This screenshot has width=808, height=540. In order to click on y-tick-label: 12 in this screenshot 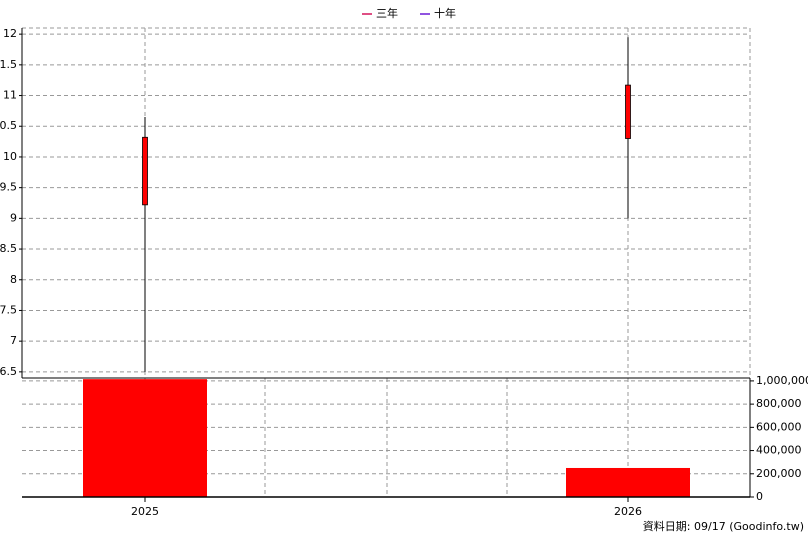, I will do `click(10, 33)`.